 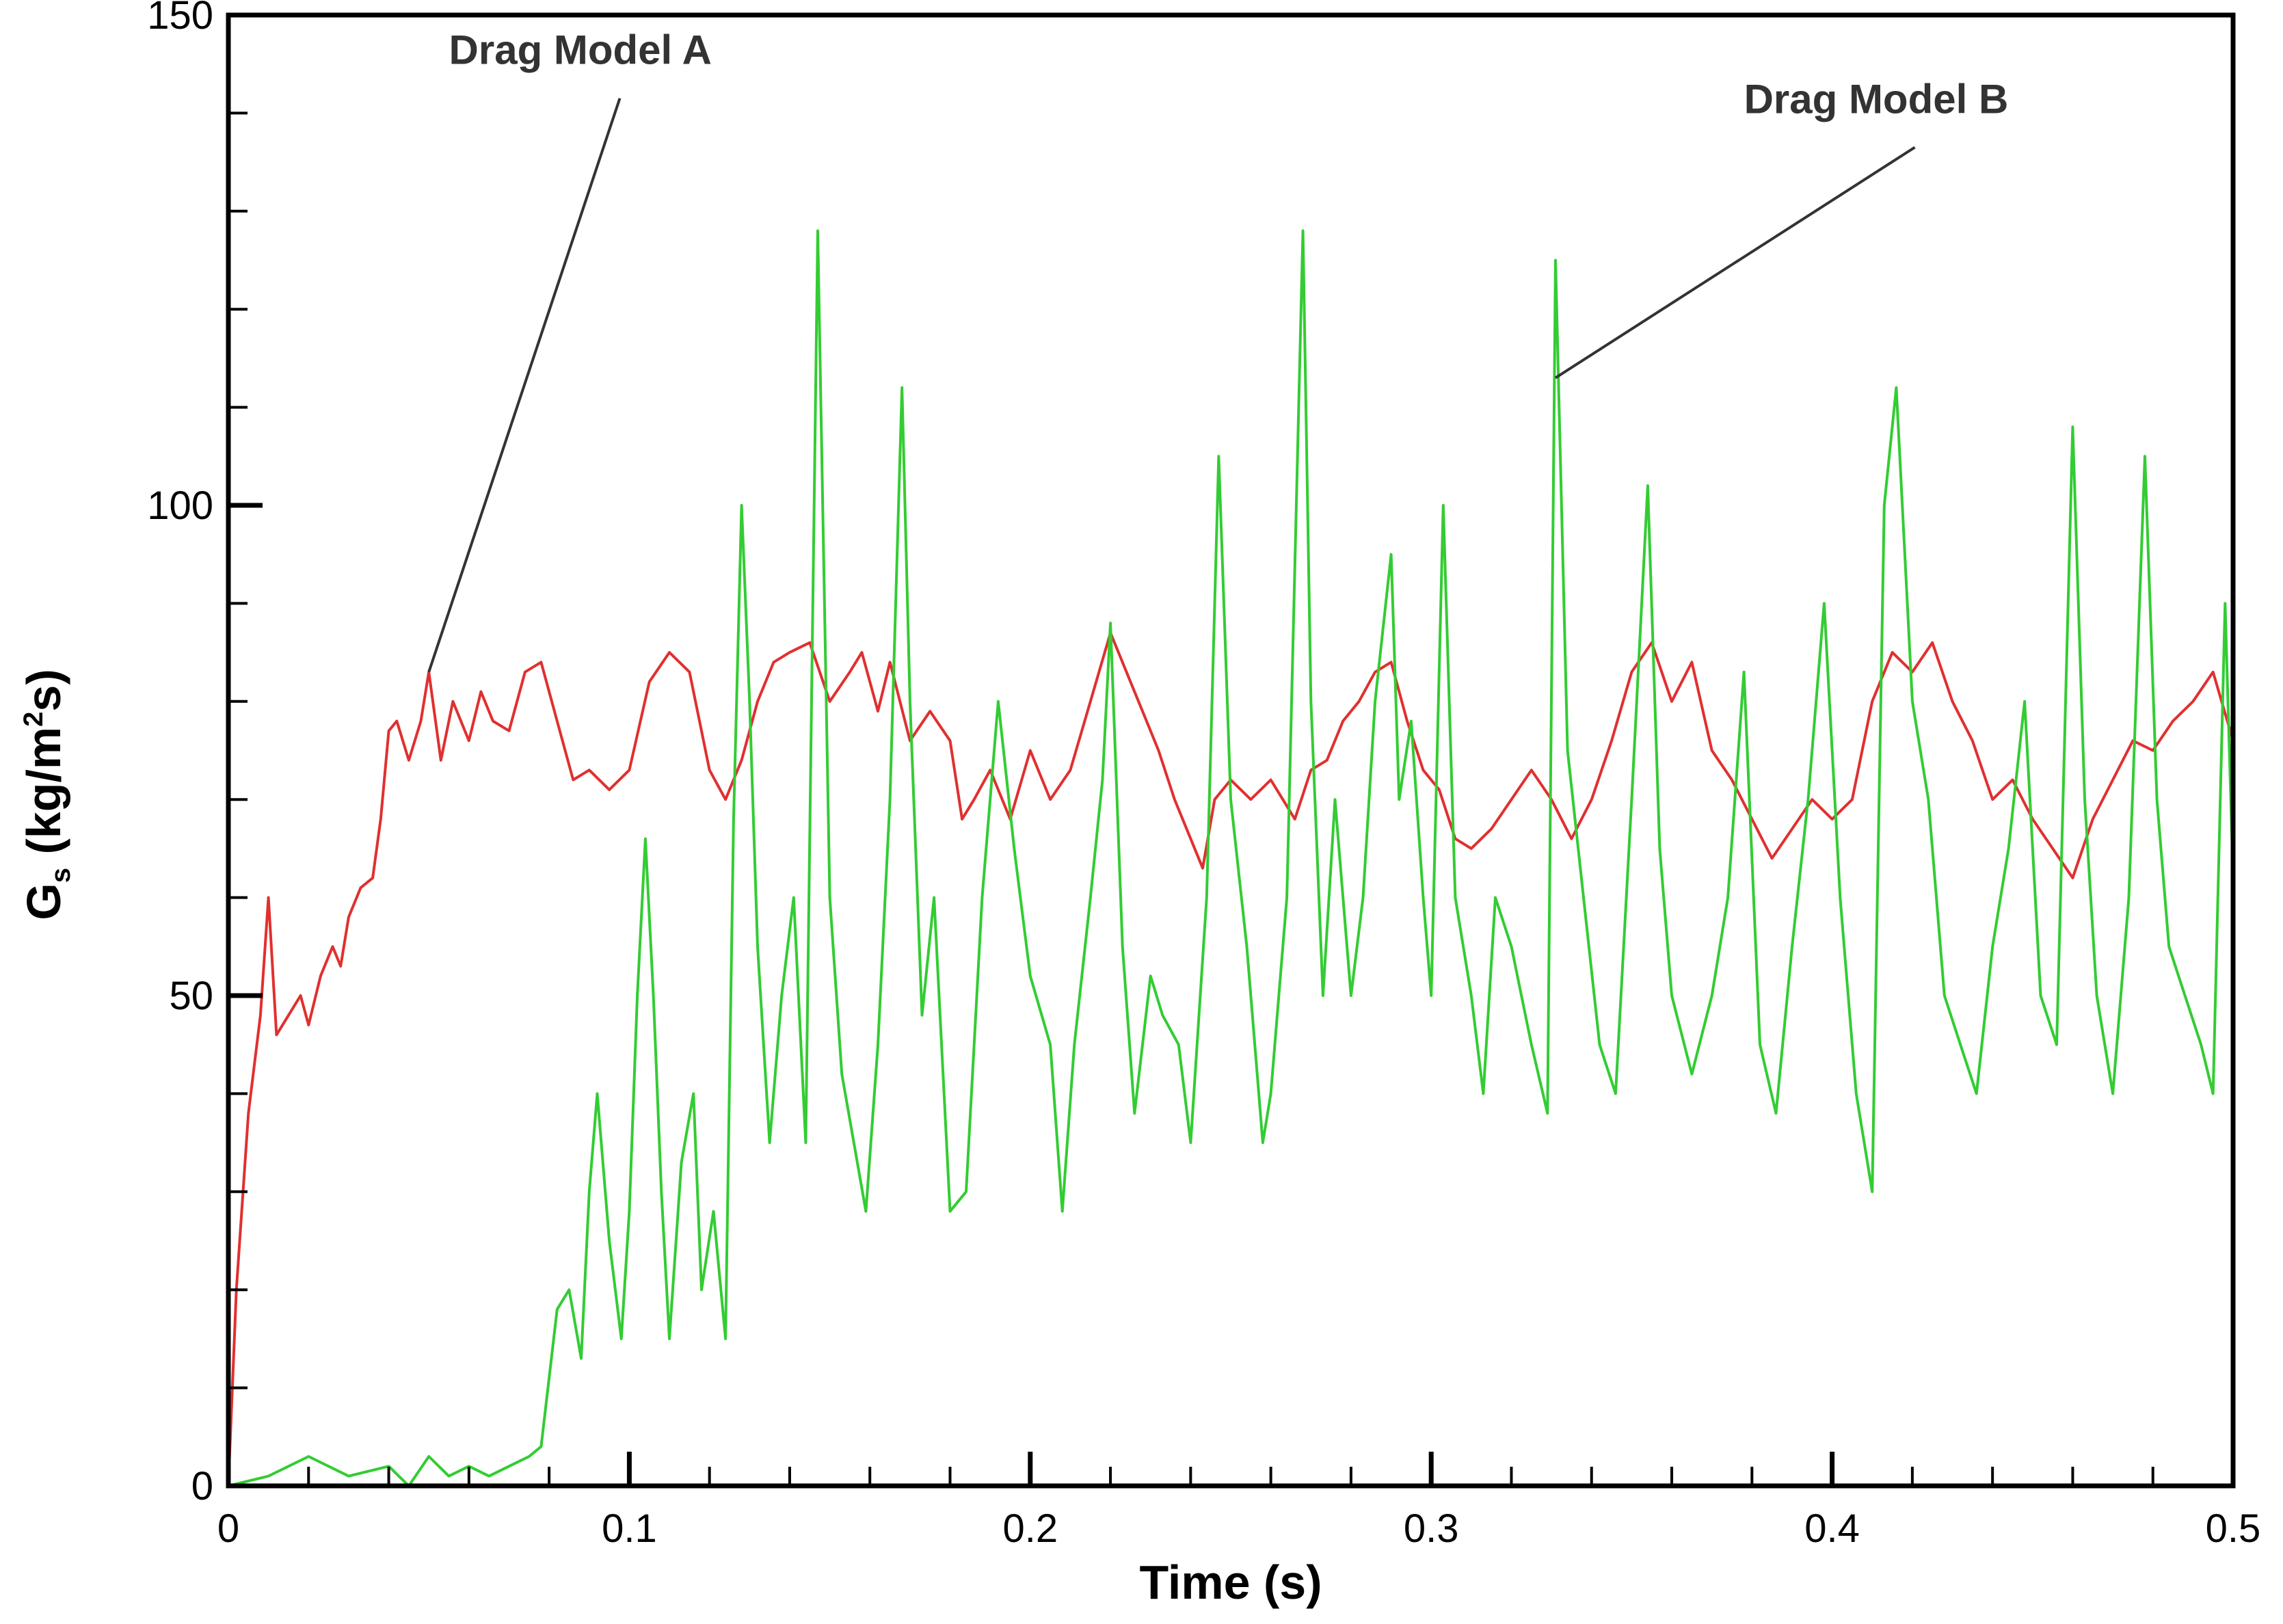 What do you see at coordinates (1431, 1528) in the screenshot?
I see `x-tick-label: 0.3` at bounding box center [1431, 1528].